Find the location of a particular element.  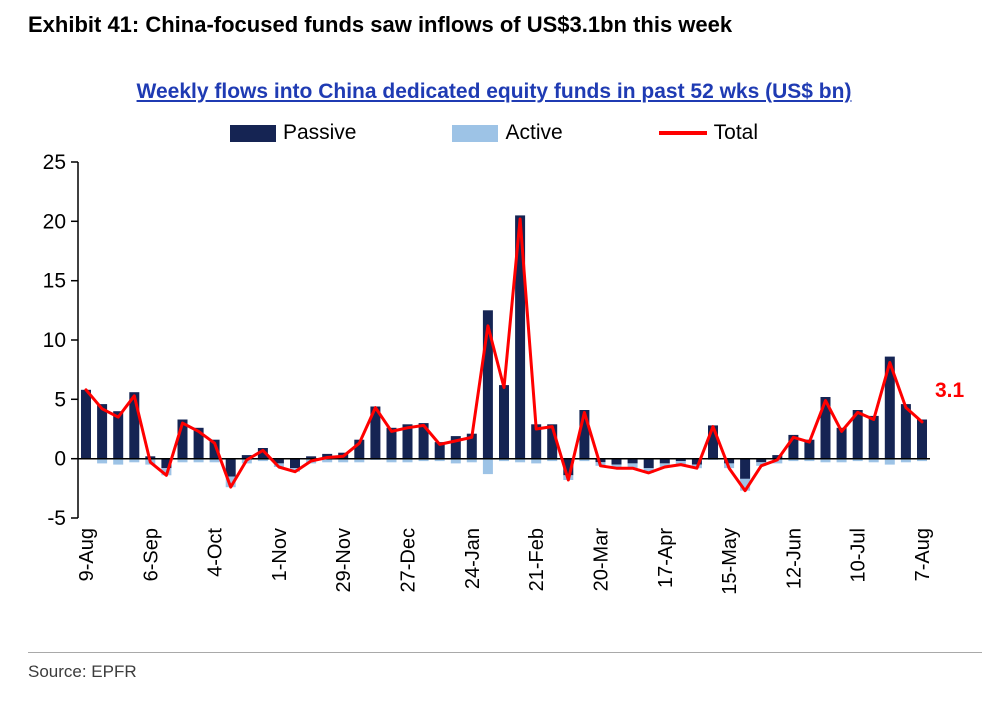

y-axis-label: -5 is located at coordinates (56, 518).